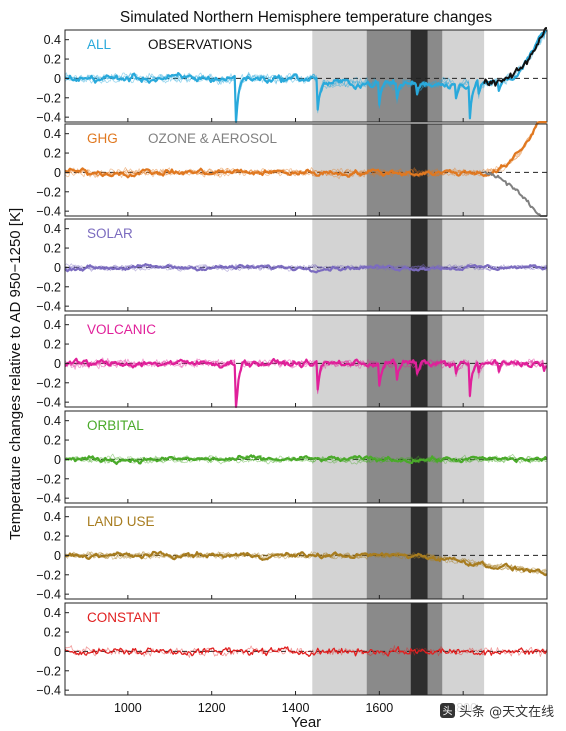 The width and height of the screenshot is (566, 731). I want to click on ensemble-member-line, so click(305, 149).